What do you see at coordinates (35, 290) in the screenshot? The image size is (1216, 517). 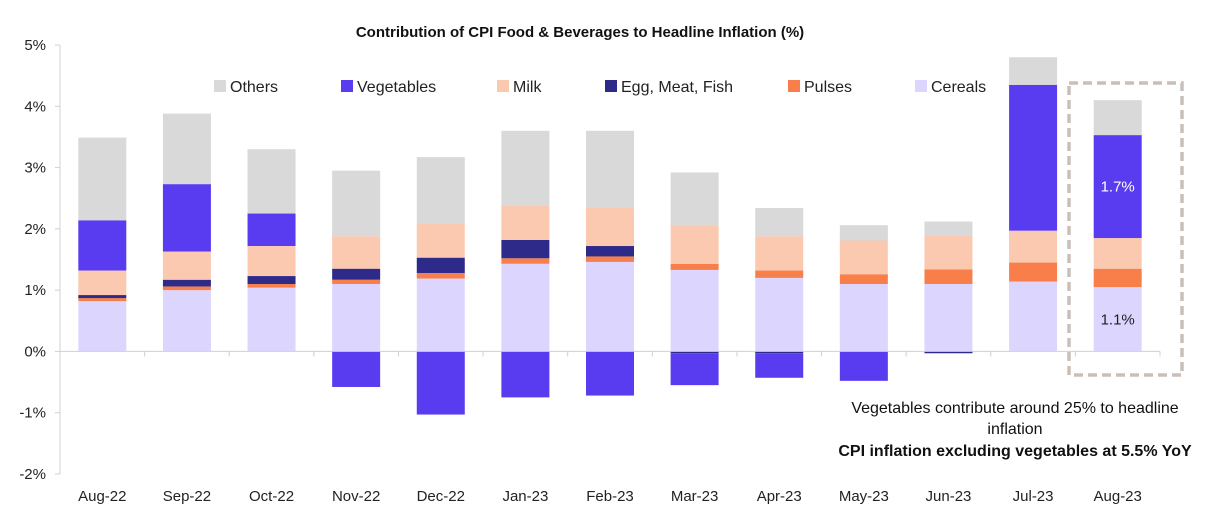 I see `y-tick-label: 1%` at bounding box center [35, 290].